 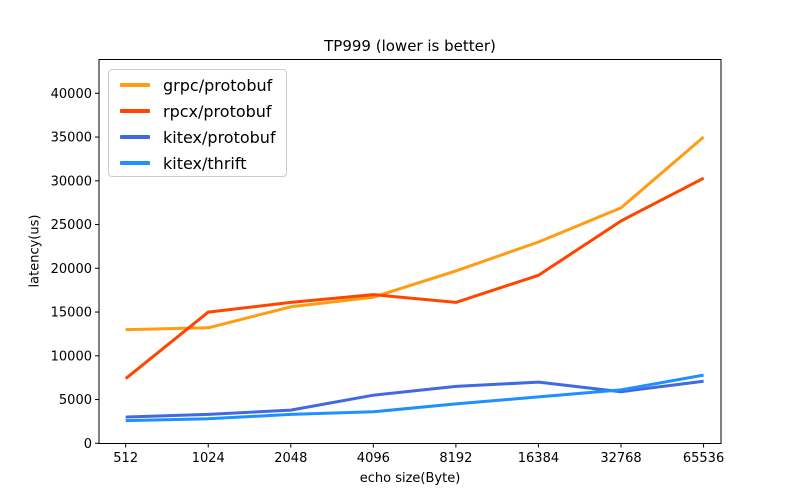 I want to click on series-line-kitex-thrift, so click(x=414, y=398).